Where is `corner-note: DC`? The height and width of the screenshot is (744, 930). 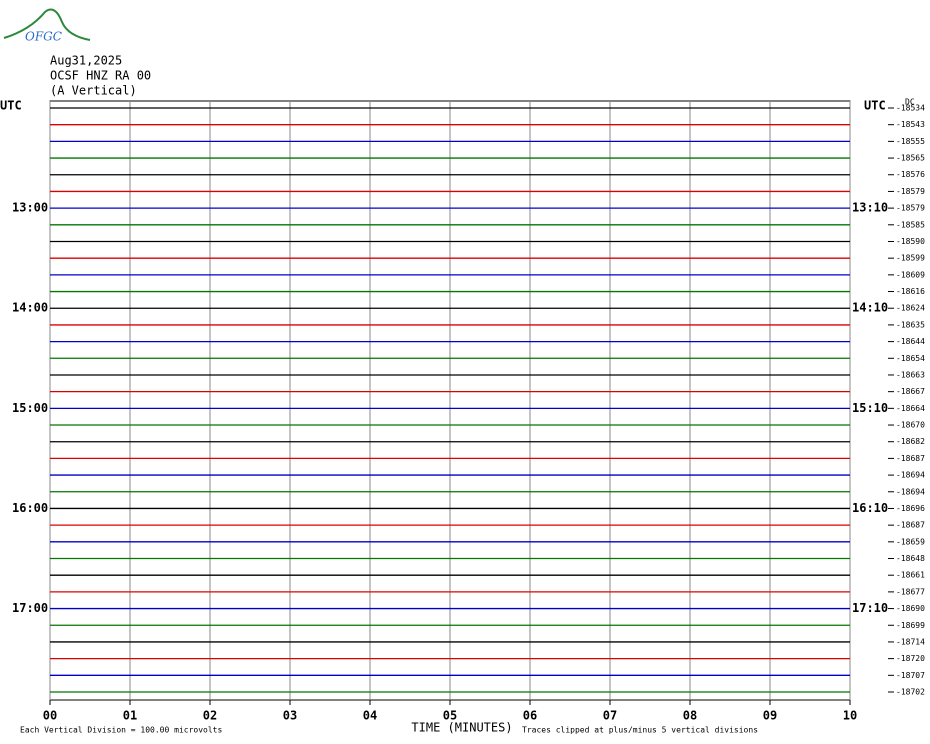 corner-note: DC is located at coordinates (910, 102).